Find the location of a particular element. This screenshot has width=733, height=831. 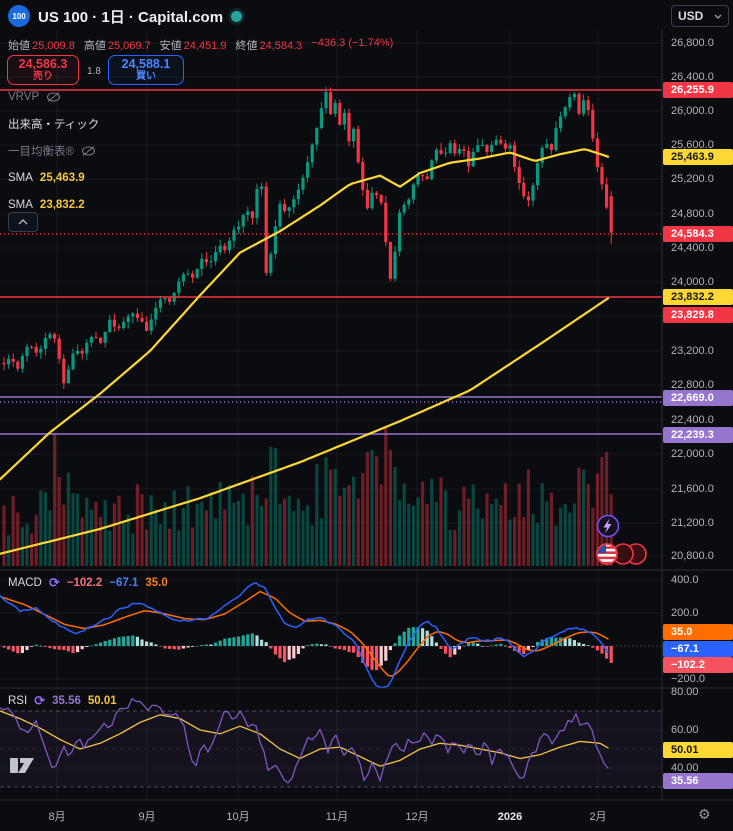

sell-button: 24,586.3 売り is located at coordinates (43, 70).